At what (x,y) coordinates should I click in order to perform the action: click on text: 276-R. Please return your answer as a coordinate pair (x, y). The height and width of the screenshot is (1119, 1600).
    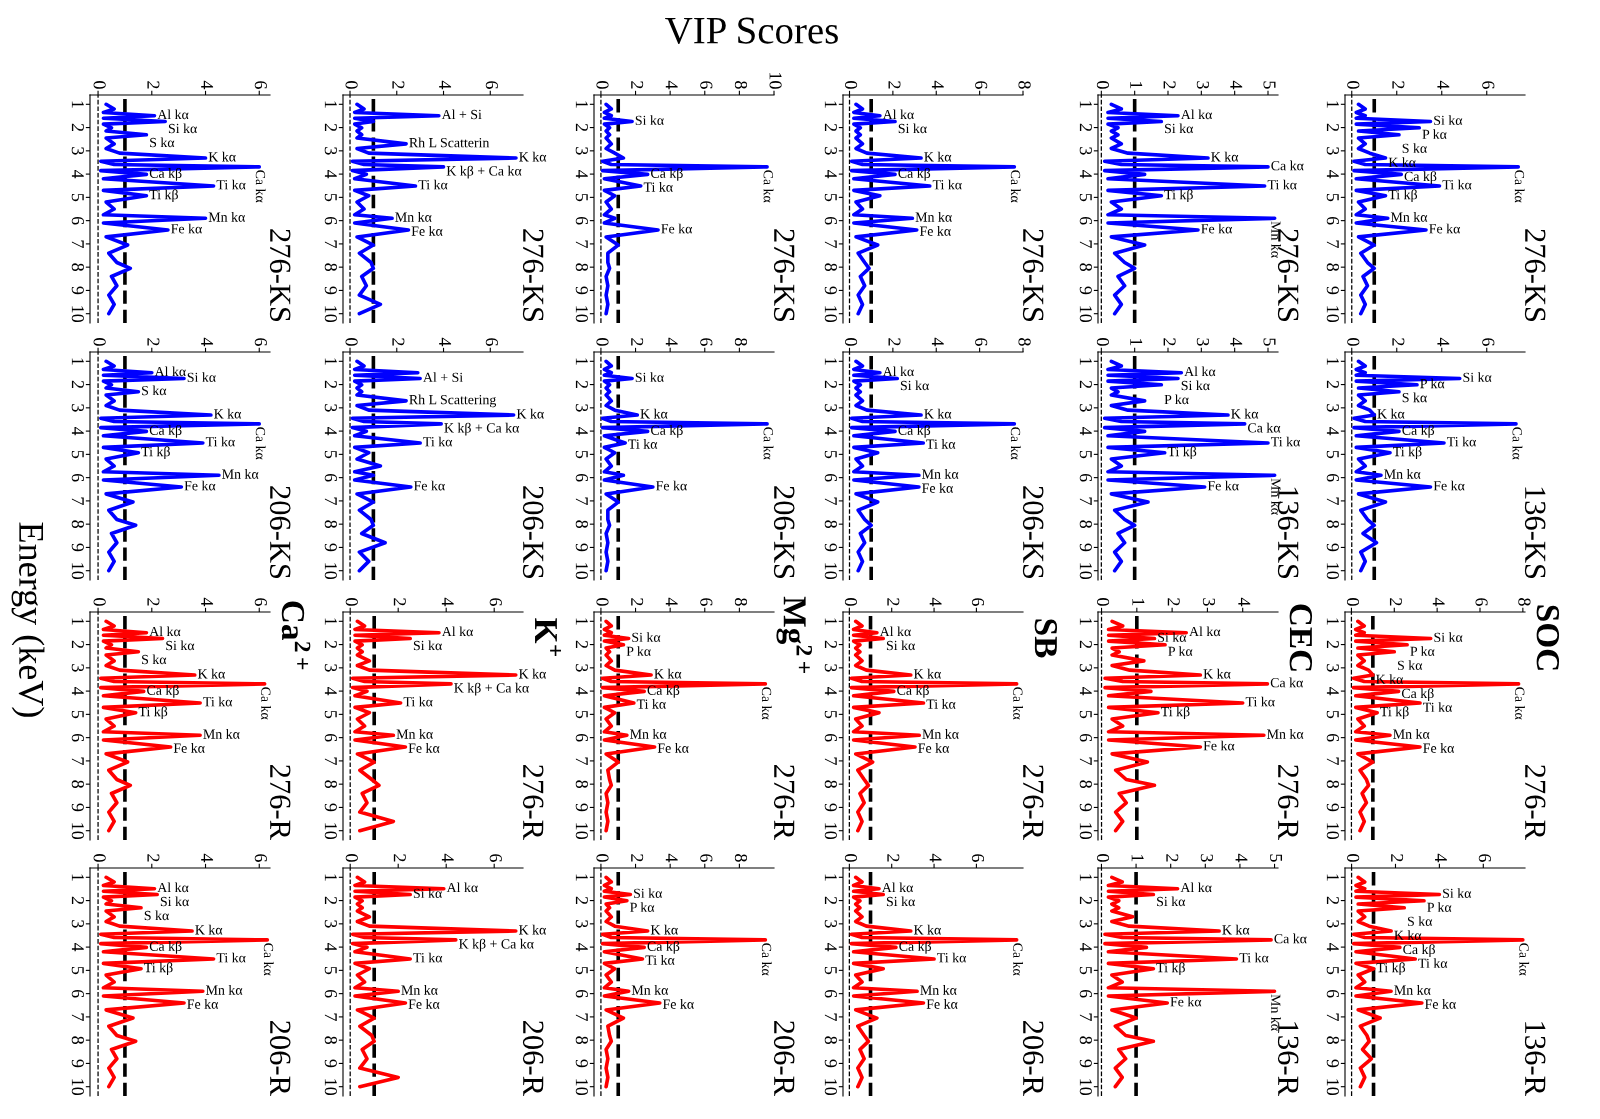
    Looking at the image, I should click on (1288, 802).